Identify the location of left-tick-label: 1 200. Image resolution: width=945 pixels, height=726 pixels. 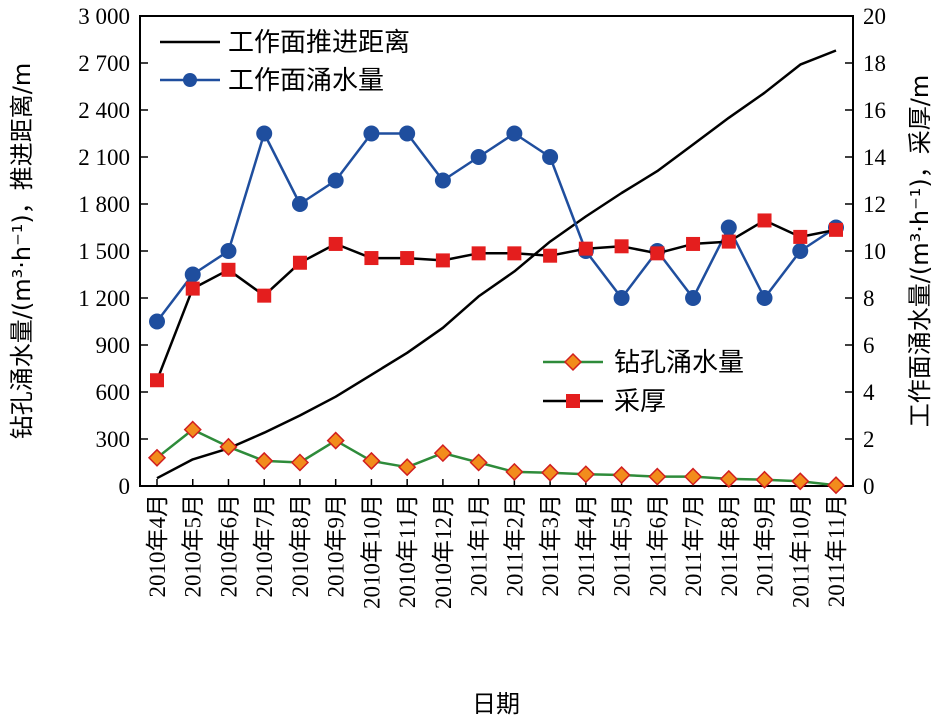
(104, 298).